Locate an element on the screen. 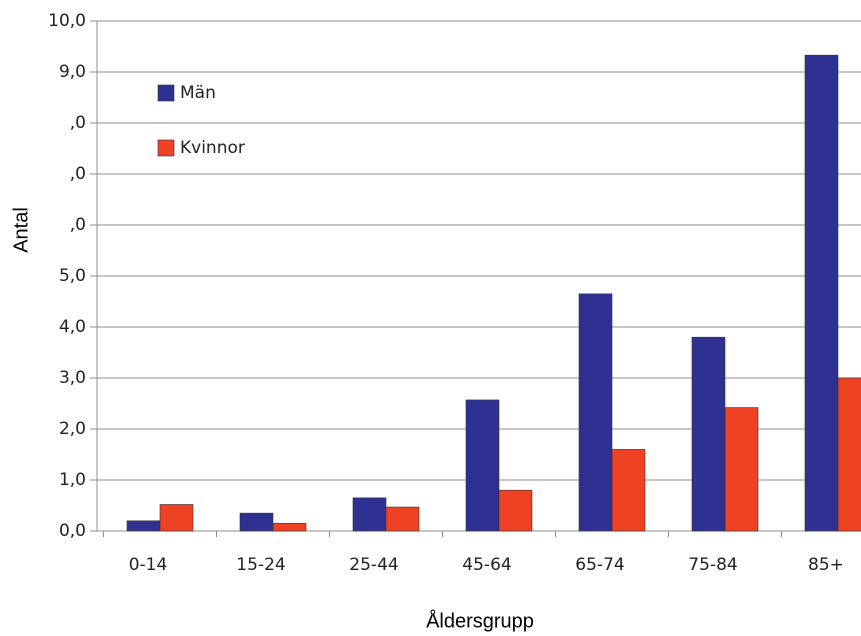 The height and width of the screenshot is (636, 861). y-tick-label: 1,0 is located at coordinates (72, 480).